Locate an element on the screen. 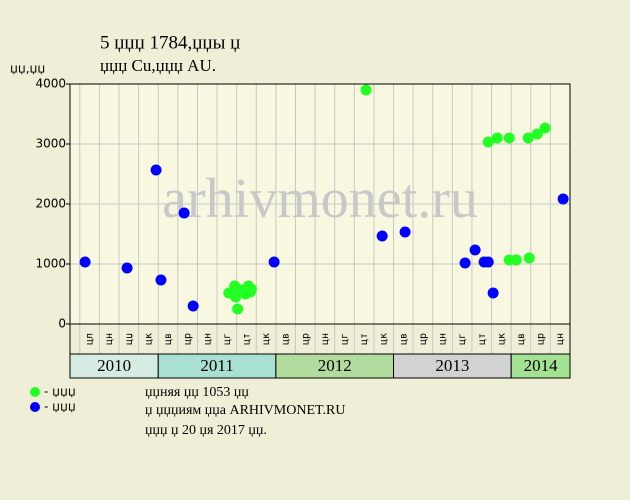  y-tick-label: 4000 is located at coordinates (50, 84).